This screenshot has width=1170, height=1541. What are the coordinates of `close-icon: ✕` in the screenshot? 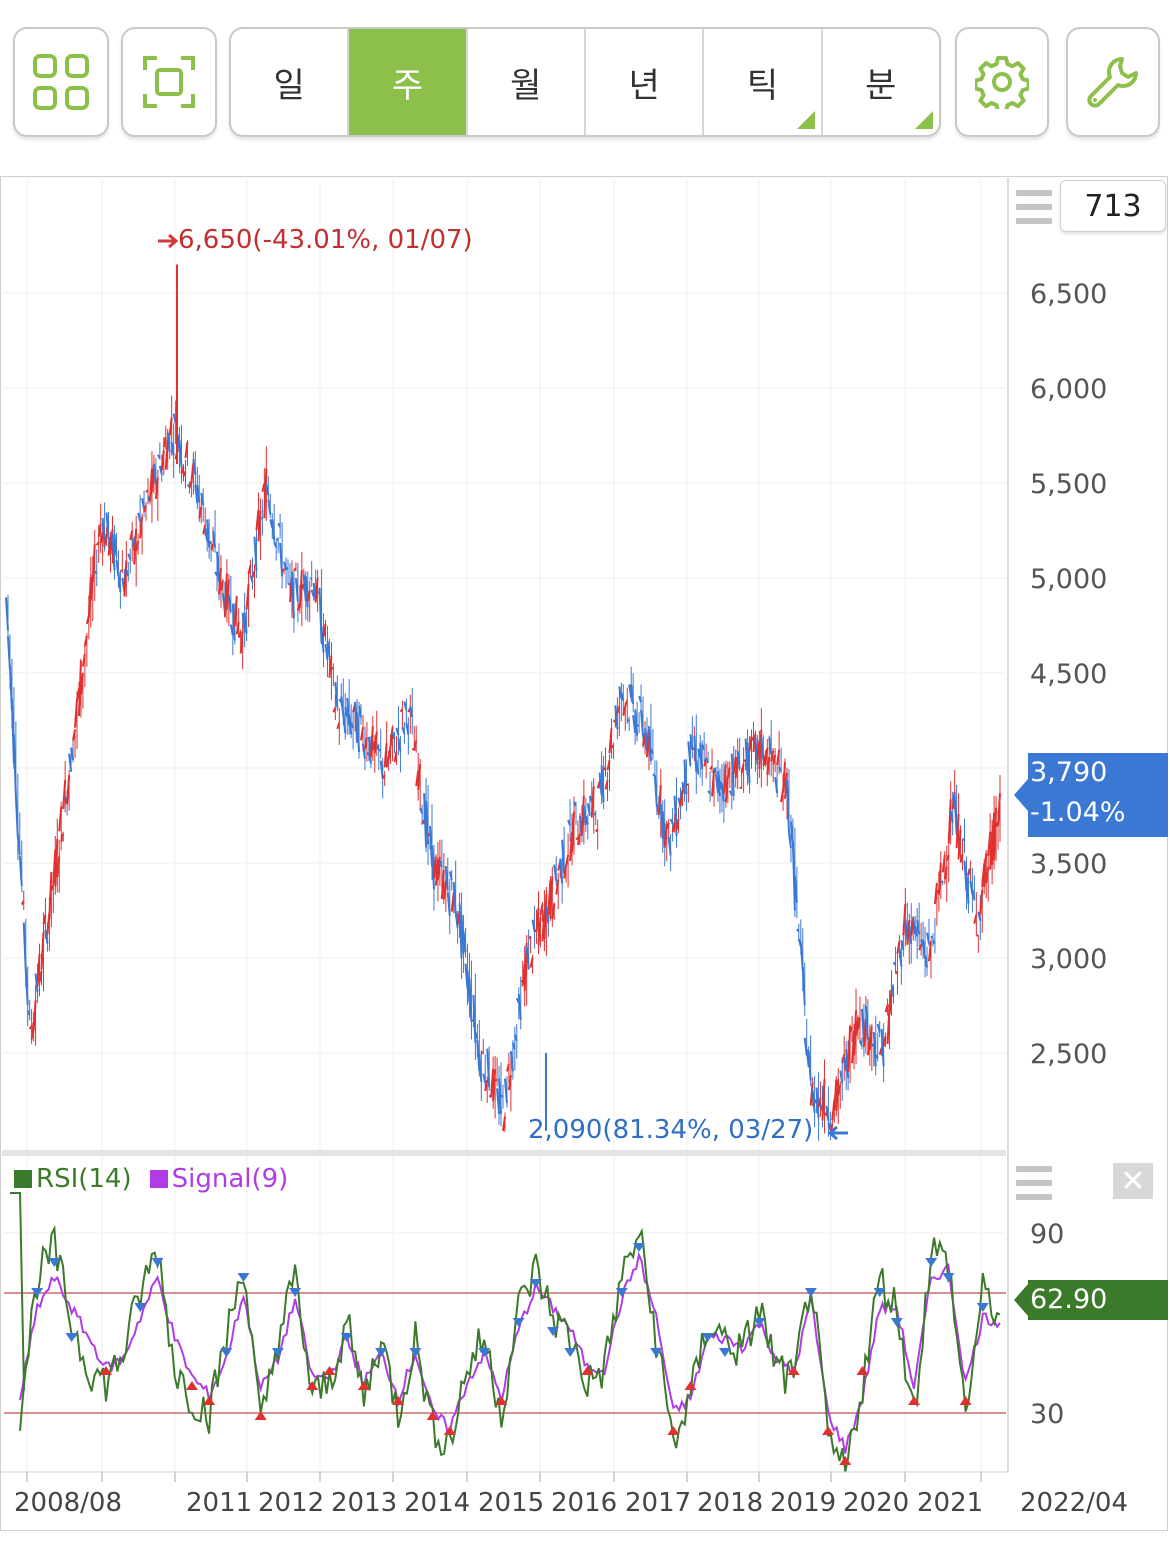 It's located at (1133, 1181).